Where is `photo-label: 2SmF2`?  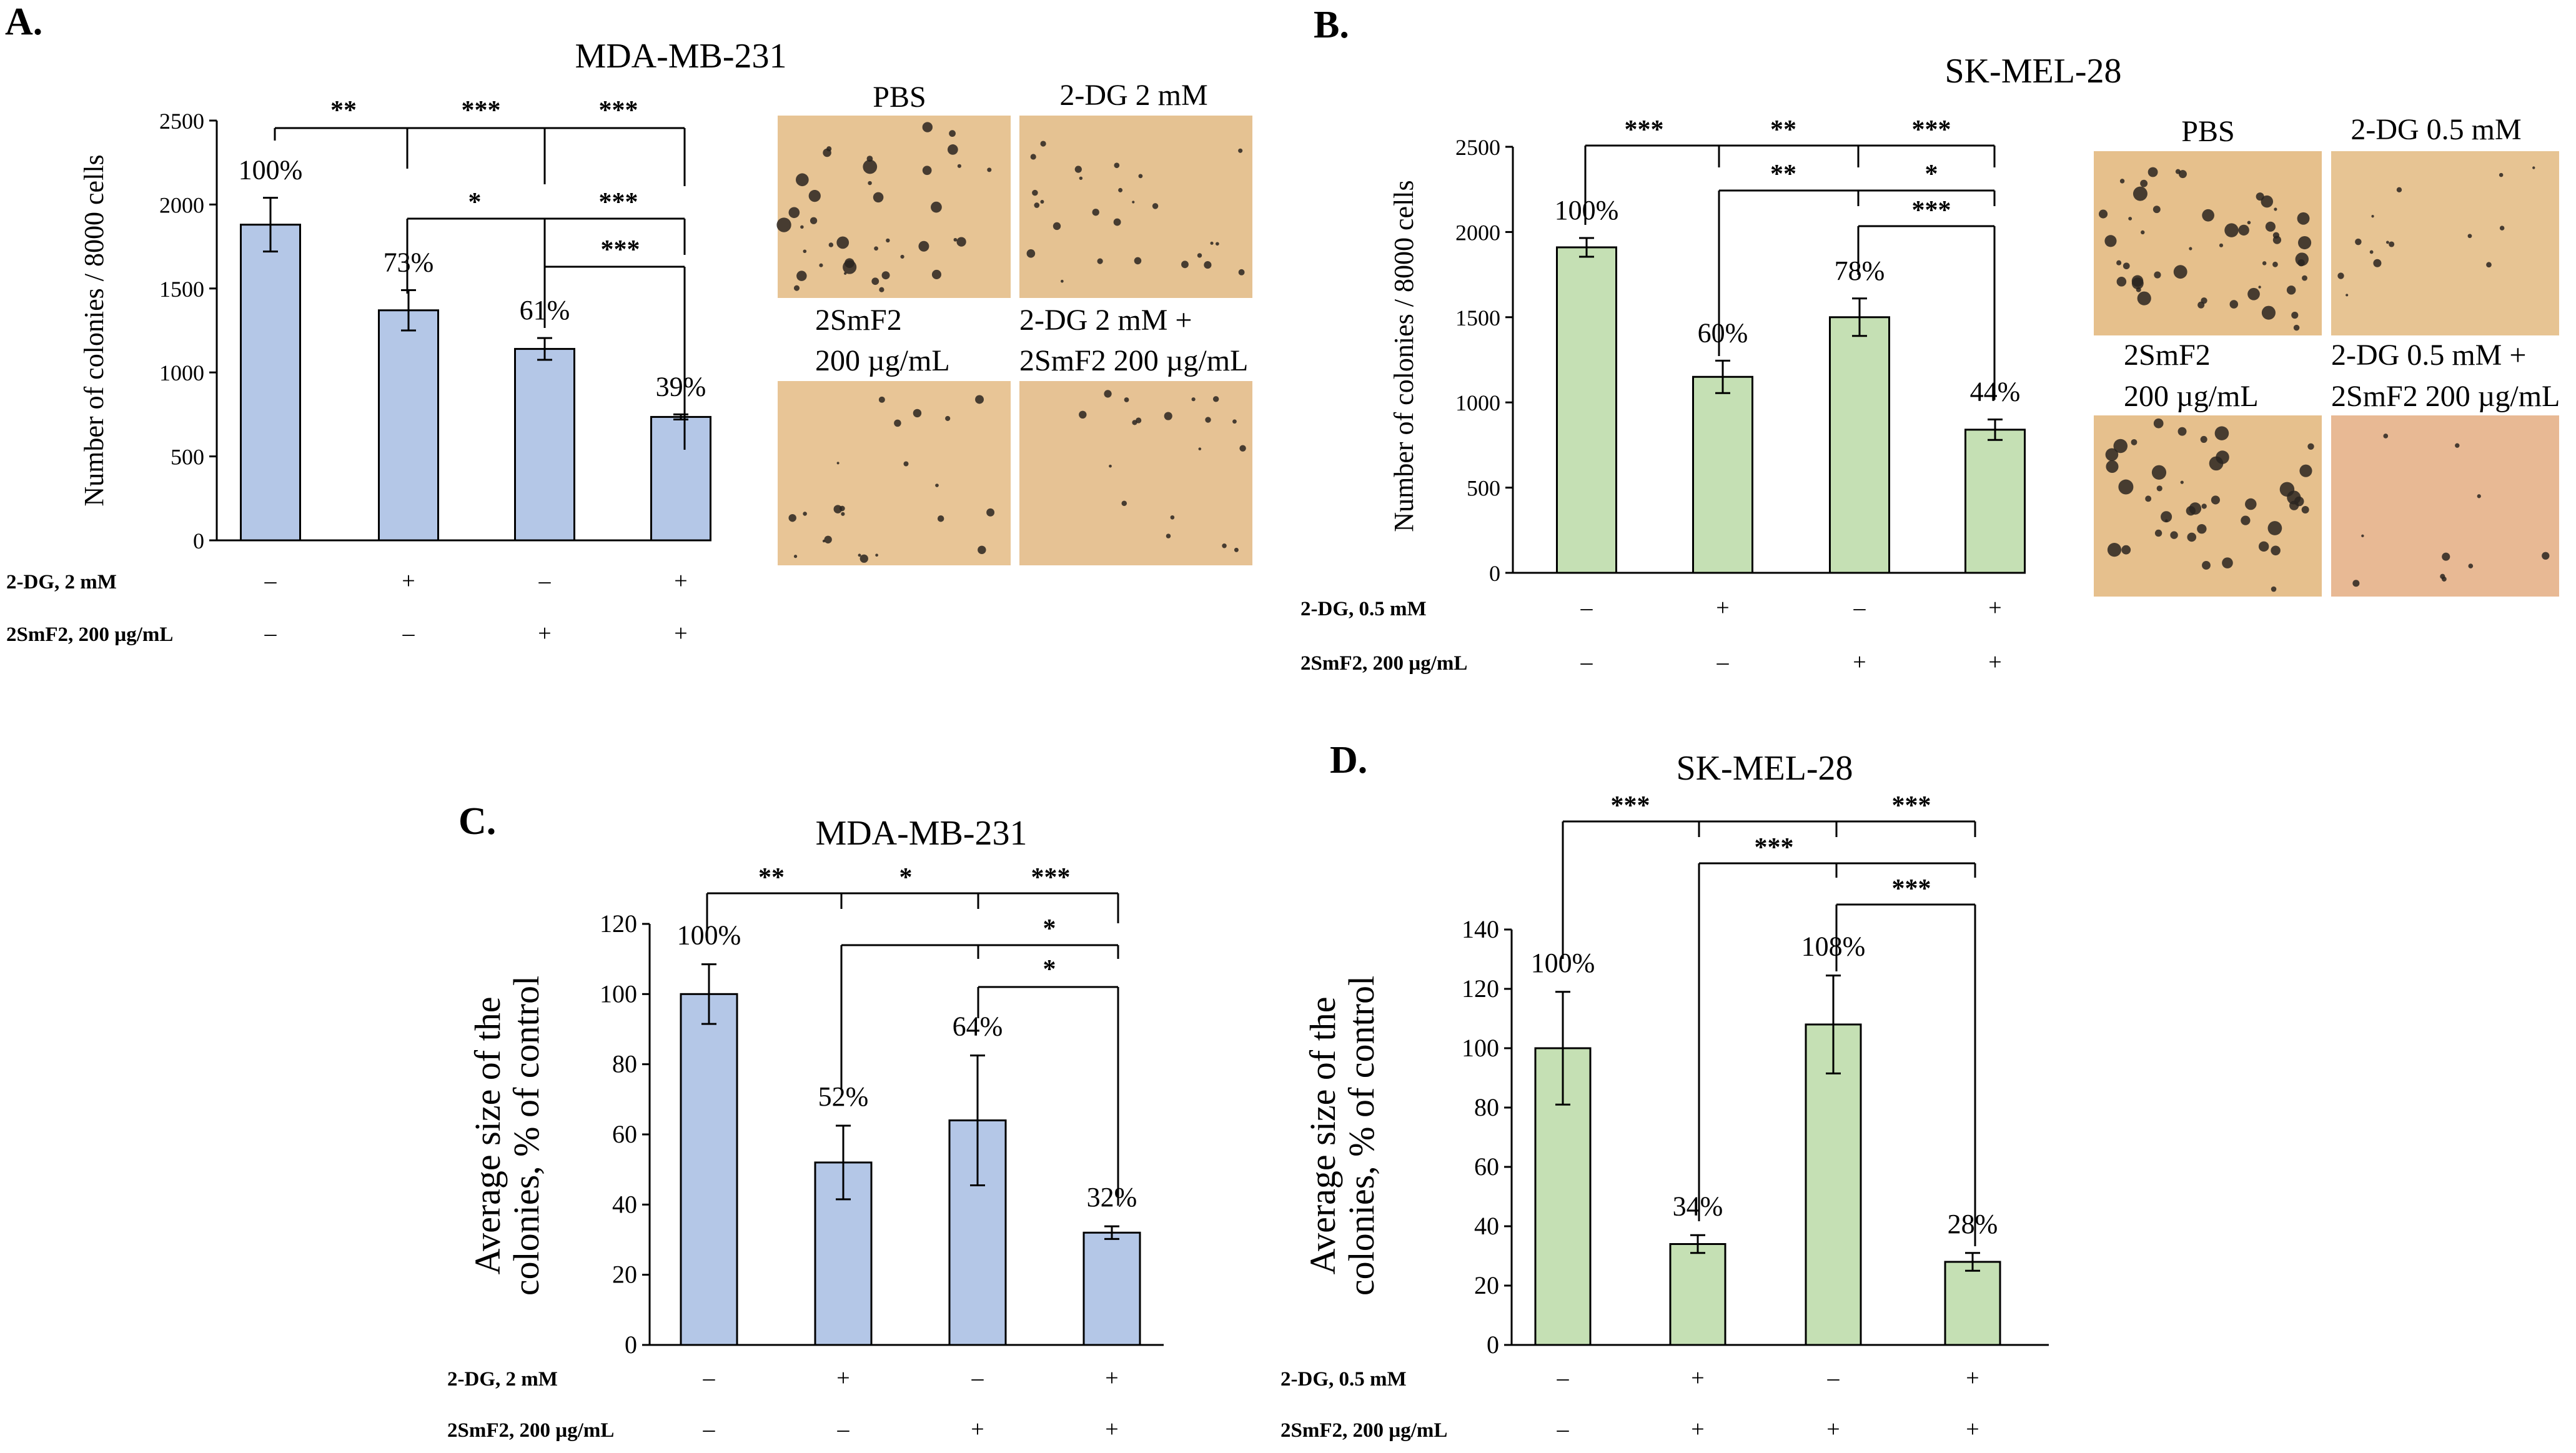 photo-label: 2SmF2 is located at coordinates (858, 320).